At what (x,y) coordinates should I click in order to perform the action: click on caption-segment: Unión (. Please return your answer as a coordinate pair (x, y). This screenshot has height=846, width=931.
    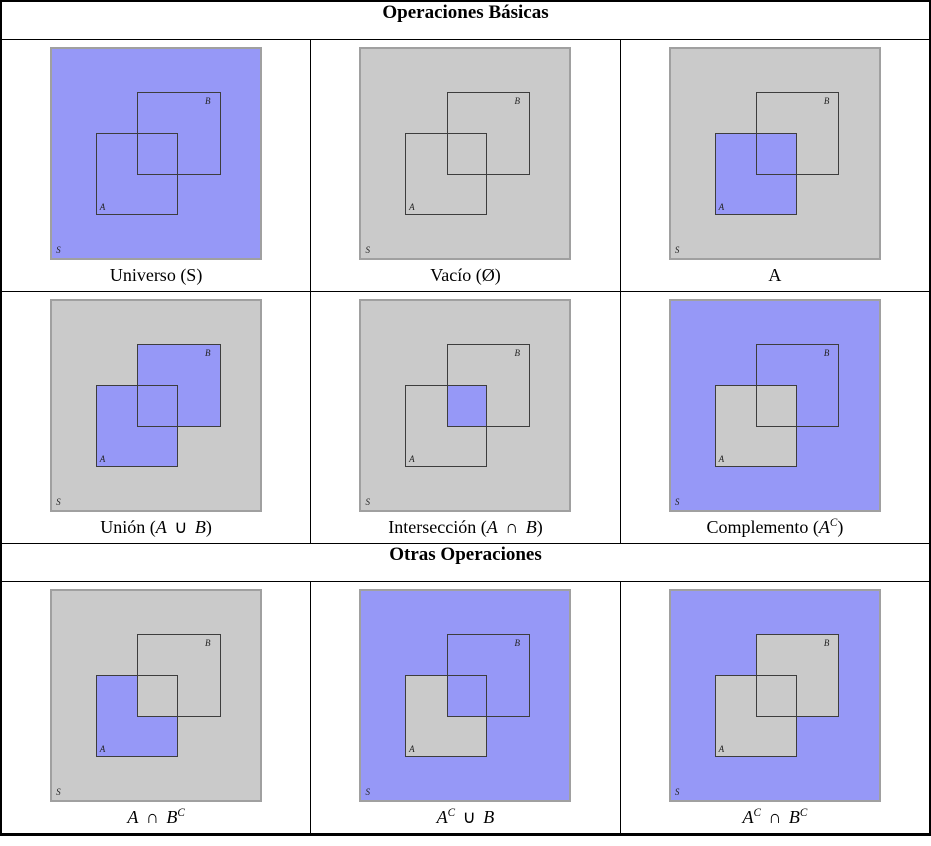
    Looking at the image, I should click on (128, 527).